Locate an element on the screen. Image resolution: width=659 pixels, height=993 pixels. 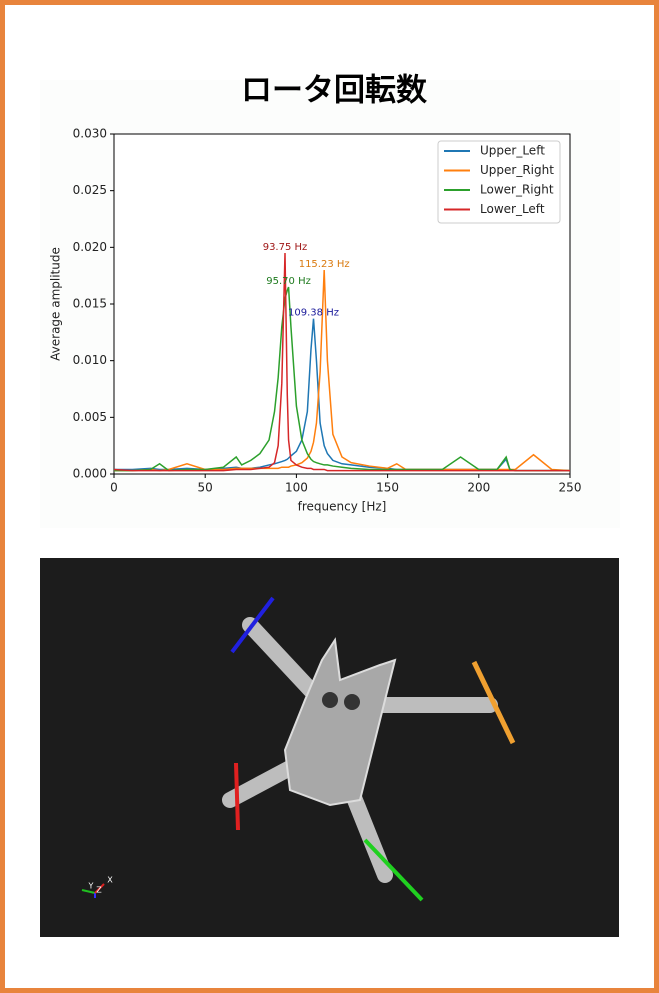
x-tick-label: 250 is located at coordinates (570, 488).